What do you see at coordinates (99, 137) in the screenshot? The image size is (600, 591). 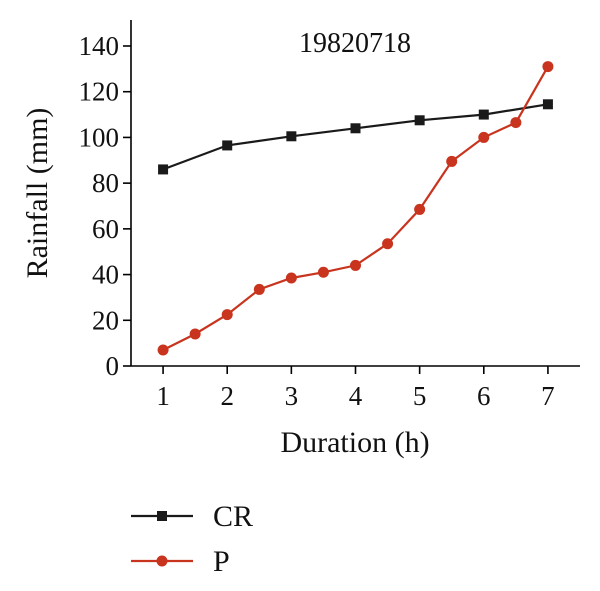 I see `y-tick-label: 100` at bounding box center [99, 137].